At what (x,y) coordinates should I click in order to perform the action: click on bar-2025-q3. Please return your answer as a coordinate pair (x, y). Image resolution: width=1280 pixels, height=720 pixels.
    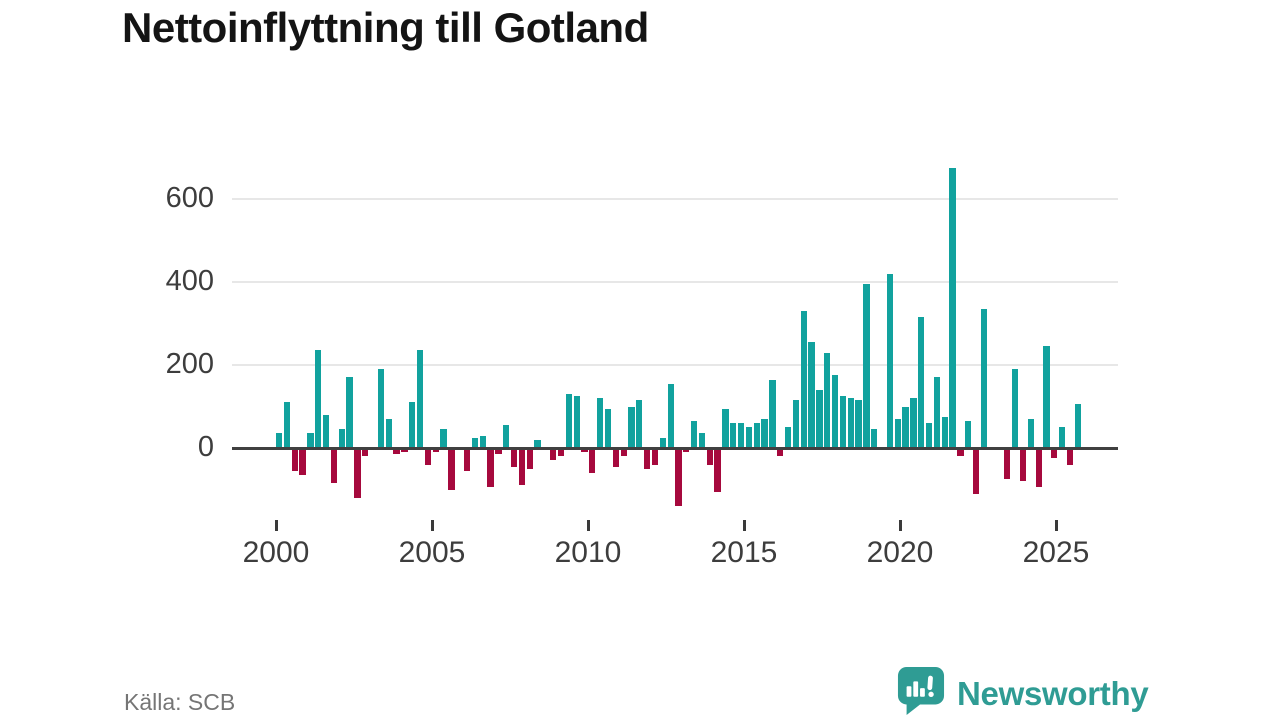
    Looking at the image, I should click on (1077, 426).